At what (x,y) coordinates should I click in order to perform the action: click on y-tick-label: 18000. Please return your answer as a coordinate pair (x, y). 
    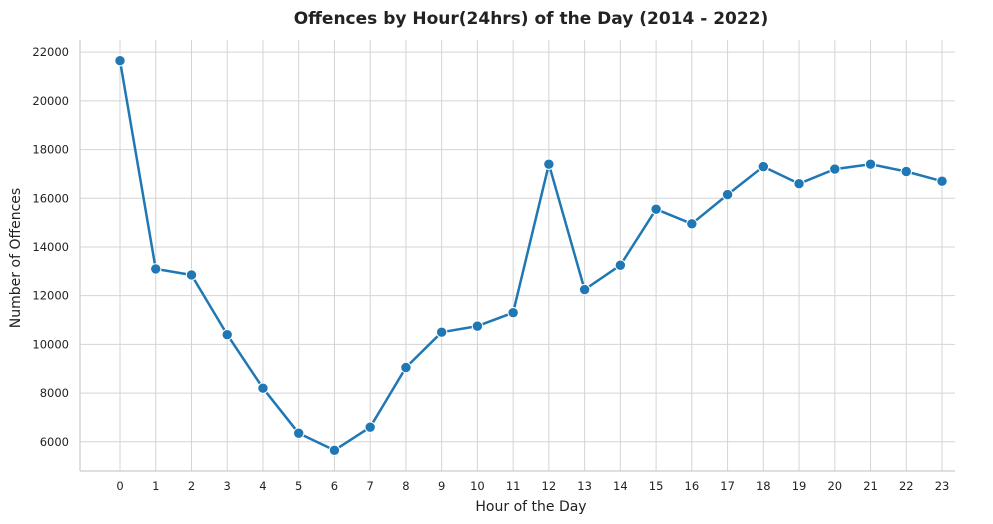
    Looking at the image, I should click on (50, 150).